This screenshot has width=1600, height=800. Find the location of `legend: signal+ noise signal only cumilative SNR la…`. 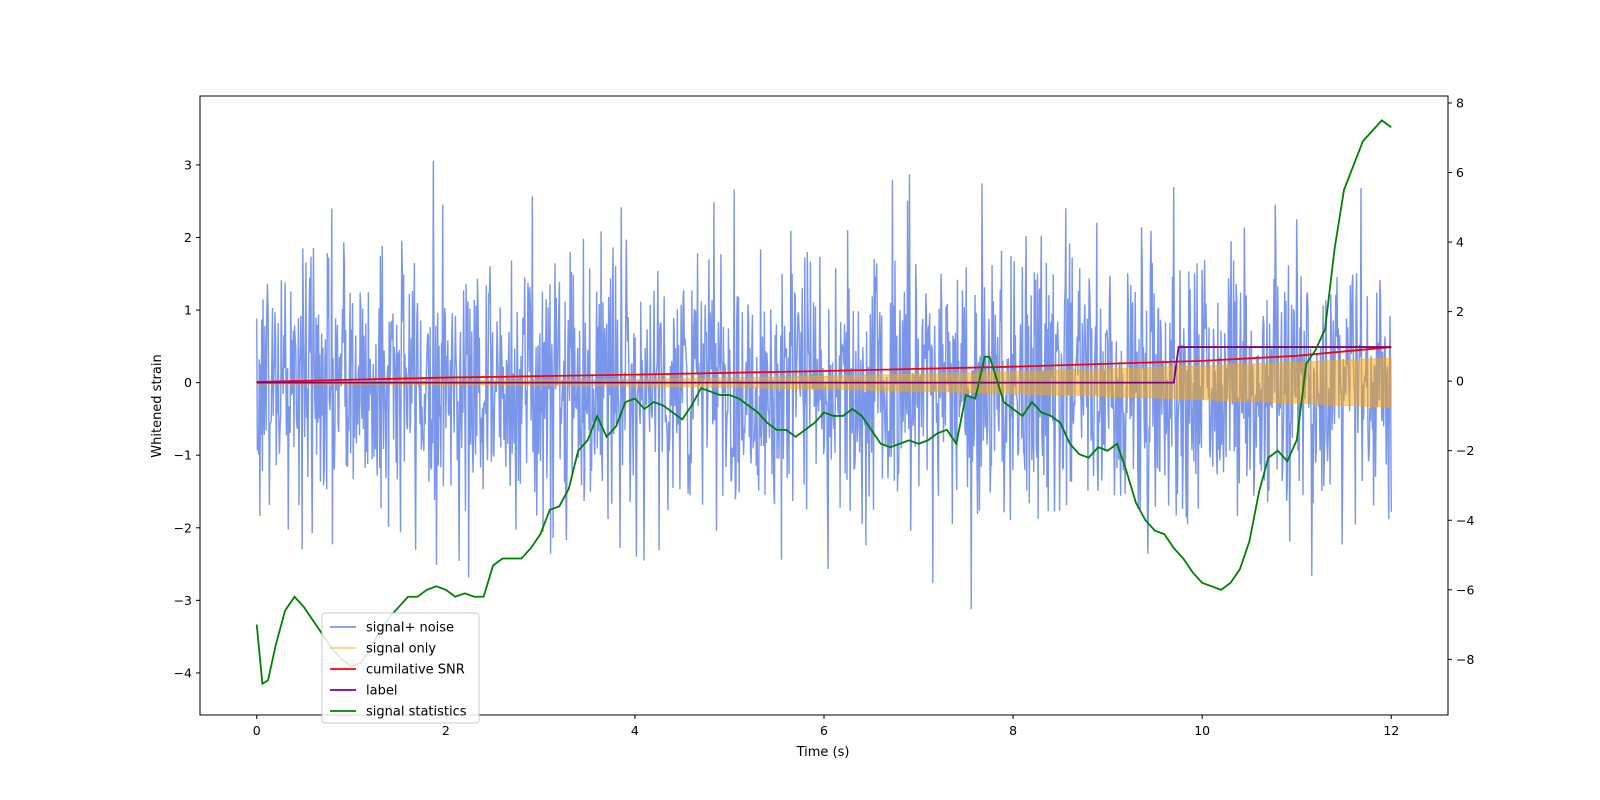

legend: signal+ noise signal only cumilative SNR la… is located at coordinates (400, 668).